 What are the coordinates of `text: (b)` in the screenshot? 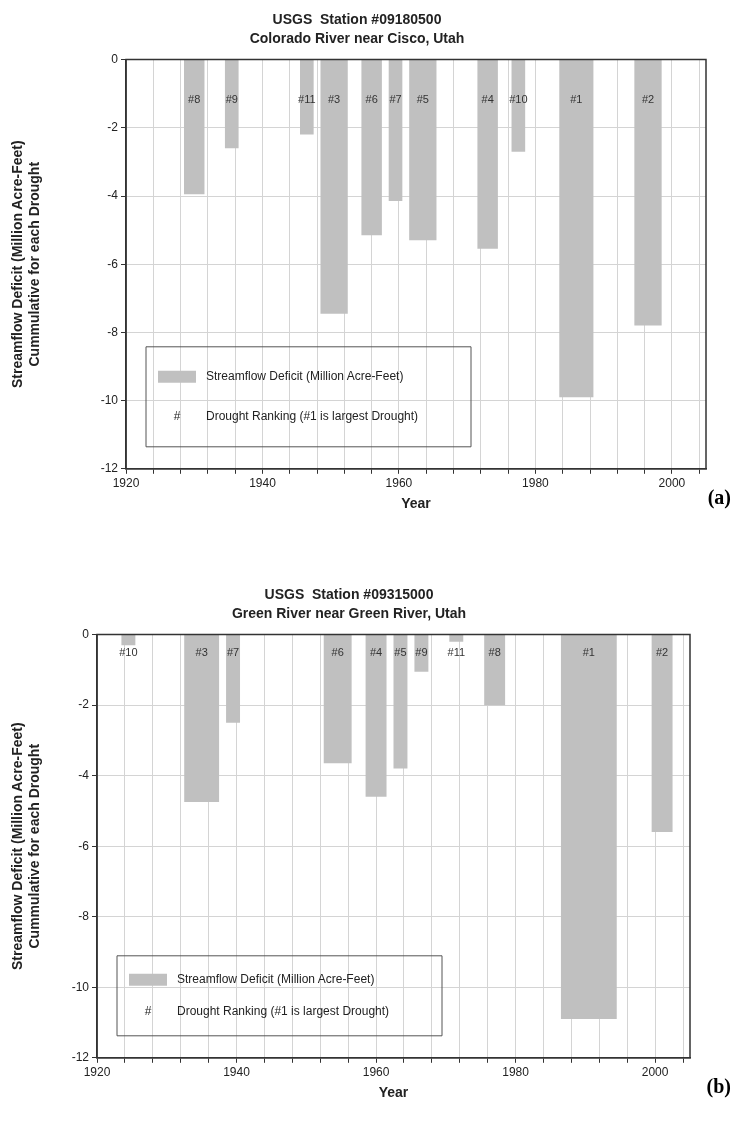 It's located at (718, 1086).